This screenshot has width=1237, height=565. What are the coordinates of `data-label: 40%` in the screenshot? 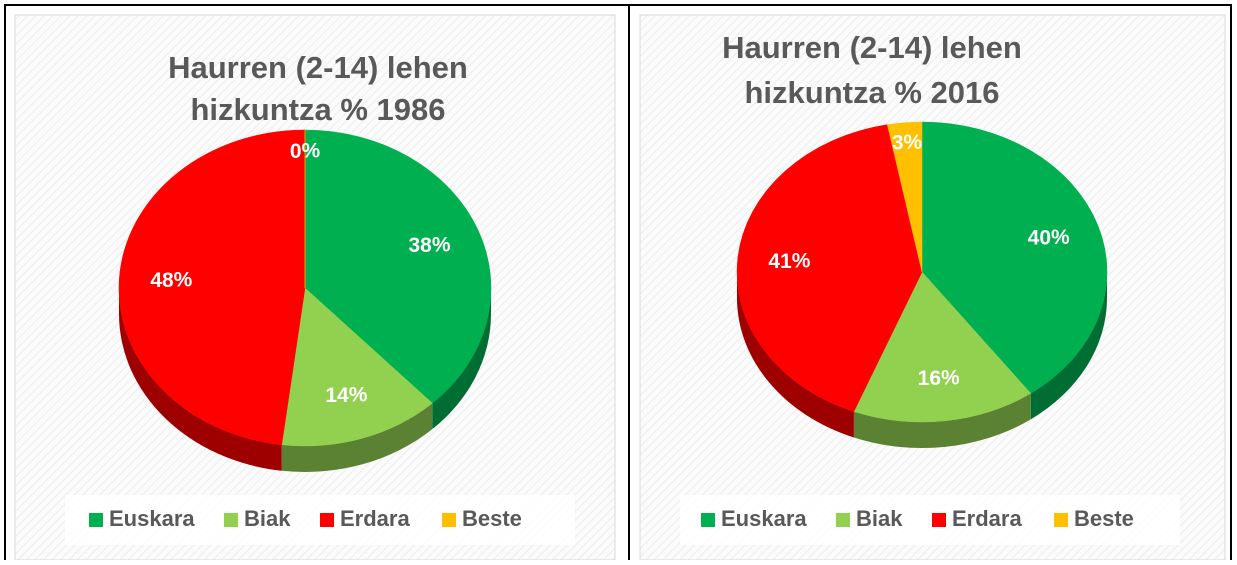 It's located at (1049, 237).